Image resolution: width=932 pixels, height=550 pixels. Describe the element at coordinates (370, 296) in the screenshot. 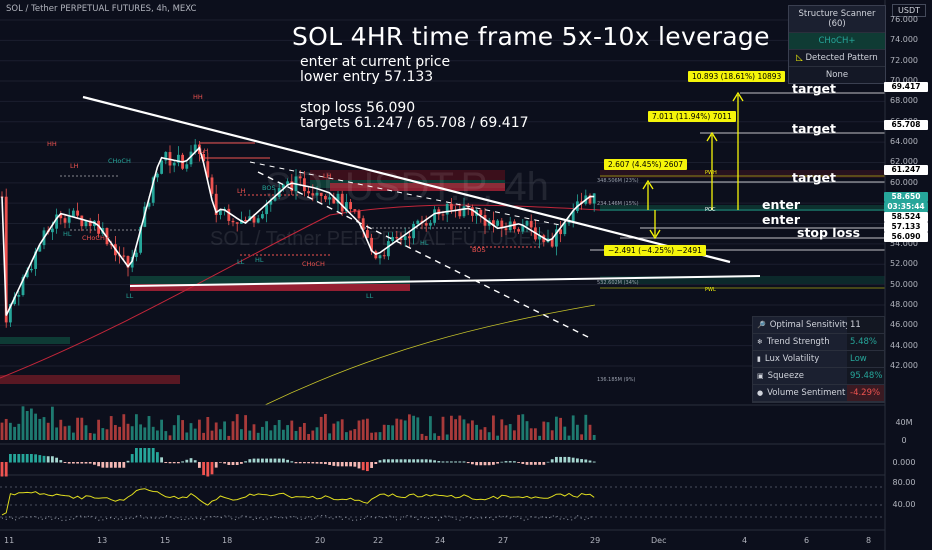

I see `ll-label: LL` at that location.